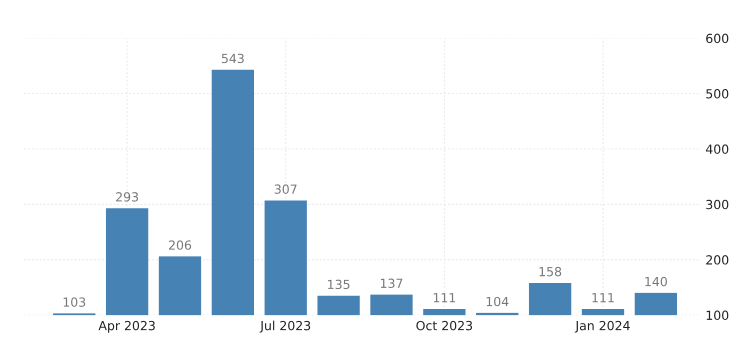 The width and height of the screenshot is (750, 341). Describe the element at coordinates (127, 197) in the screenshot. I see `data-label: 293` at that location.